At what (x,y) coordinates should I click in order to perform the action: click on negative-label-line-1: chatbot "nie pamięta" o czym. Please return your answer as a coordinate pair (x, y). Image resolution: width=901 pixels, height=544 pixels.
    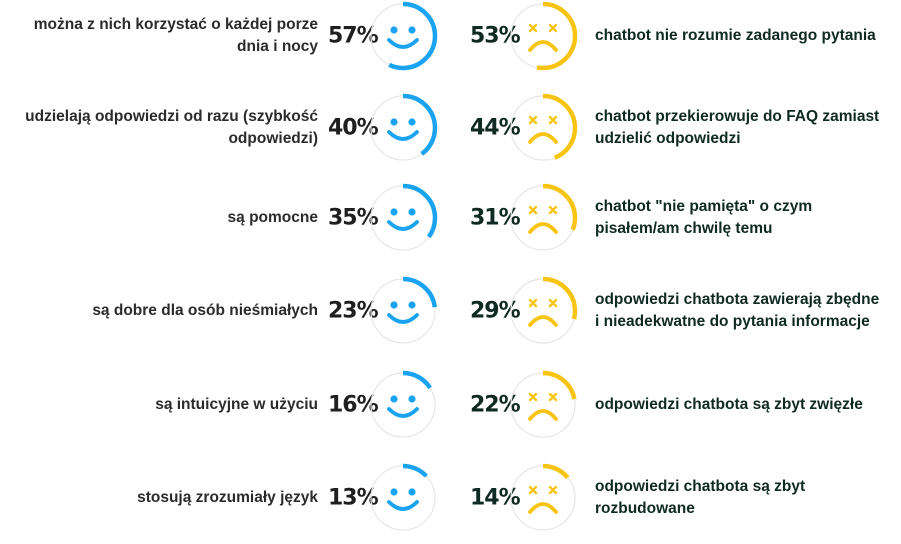
    Looking at the image, I should click on (704, 206).